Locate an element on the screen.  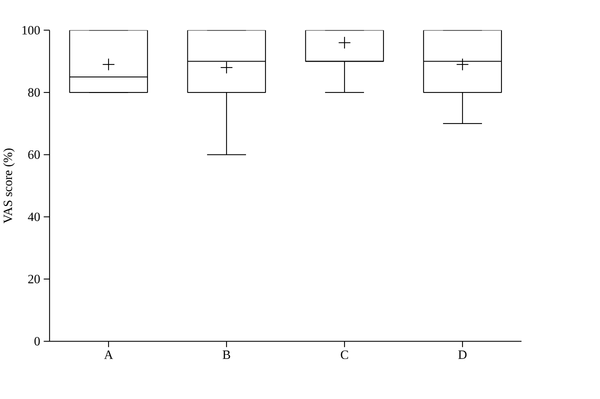
x-tick-label: C is located at coordinates (344, 355).